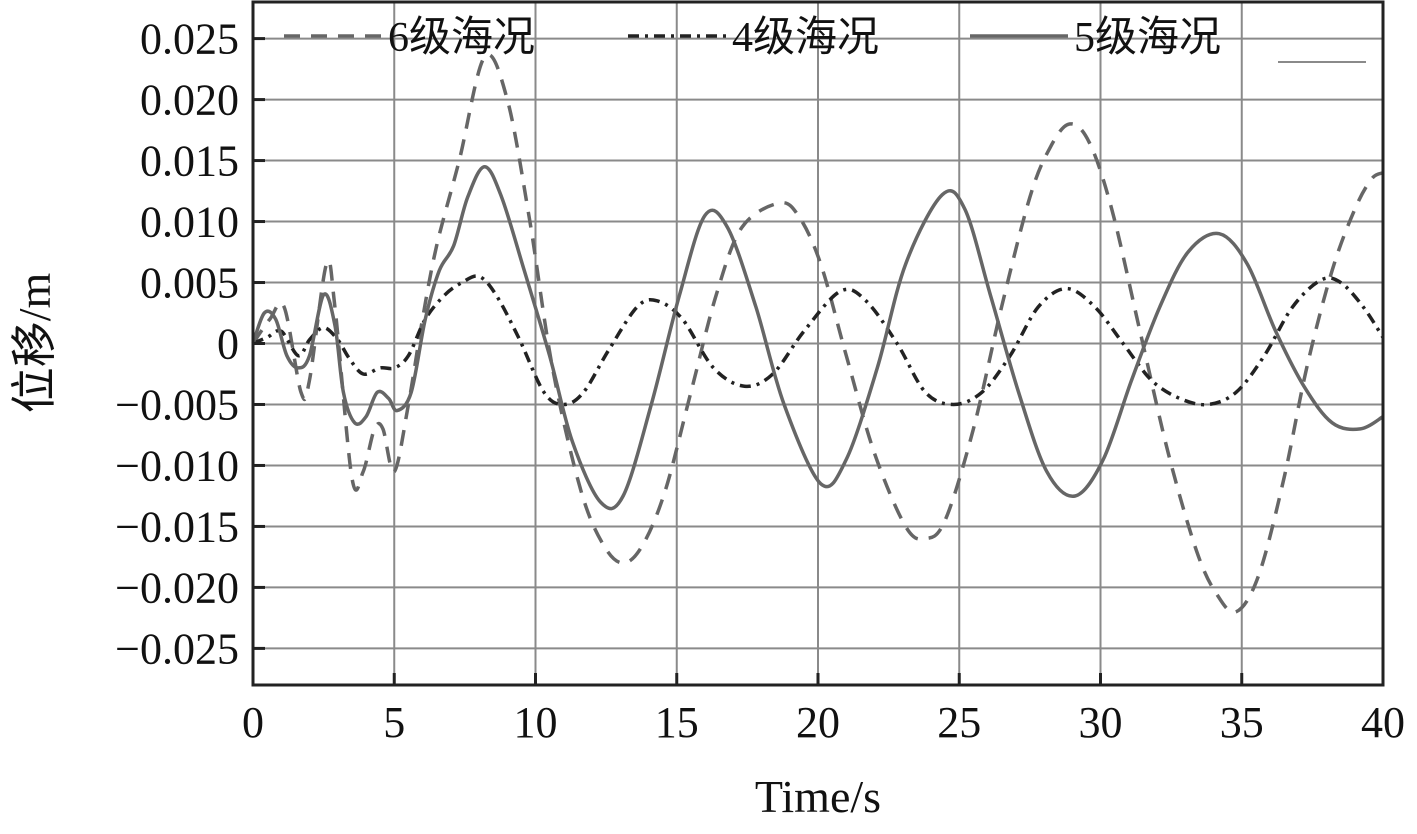 This screenshot has width=1417, height=834. What do you see at coordinates (177, 587) in the screenshot?
I see `y-tick-label: −0.020` at bounding box center [177, 587].